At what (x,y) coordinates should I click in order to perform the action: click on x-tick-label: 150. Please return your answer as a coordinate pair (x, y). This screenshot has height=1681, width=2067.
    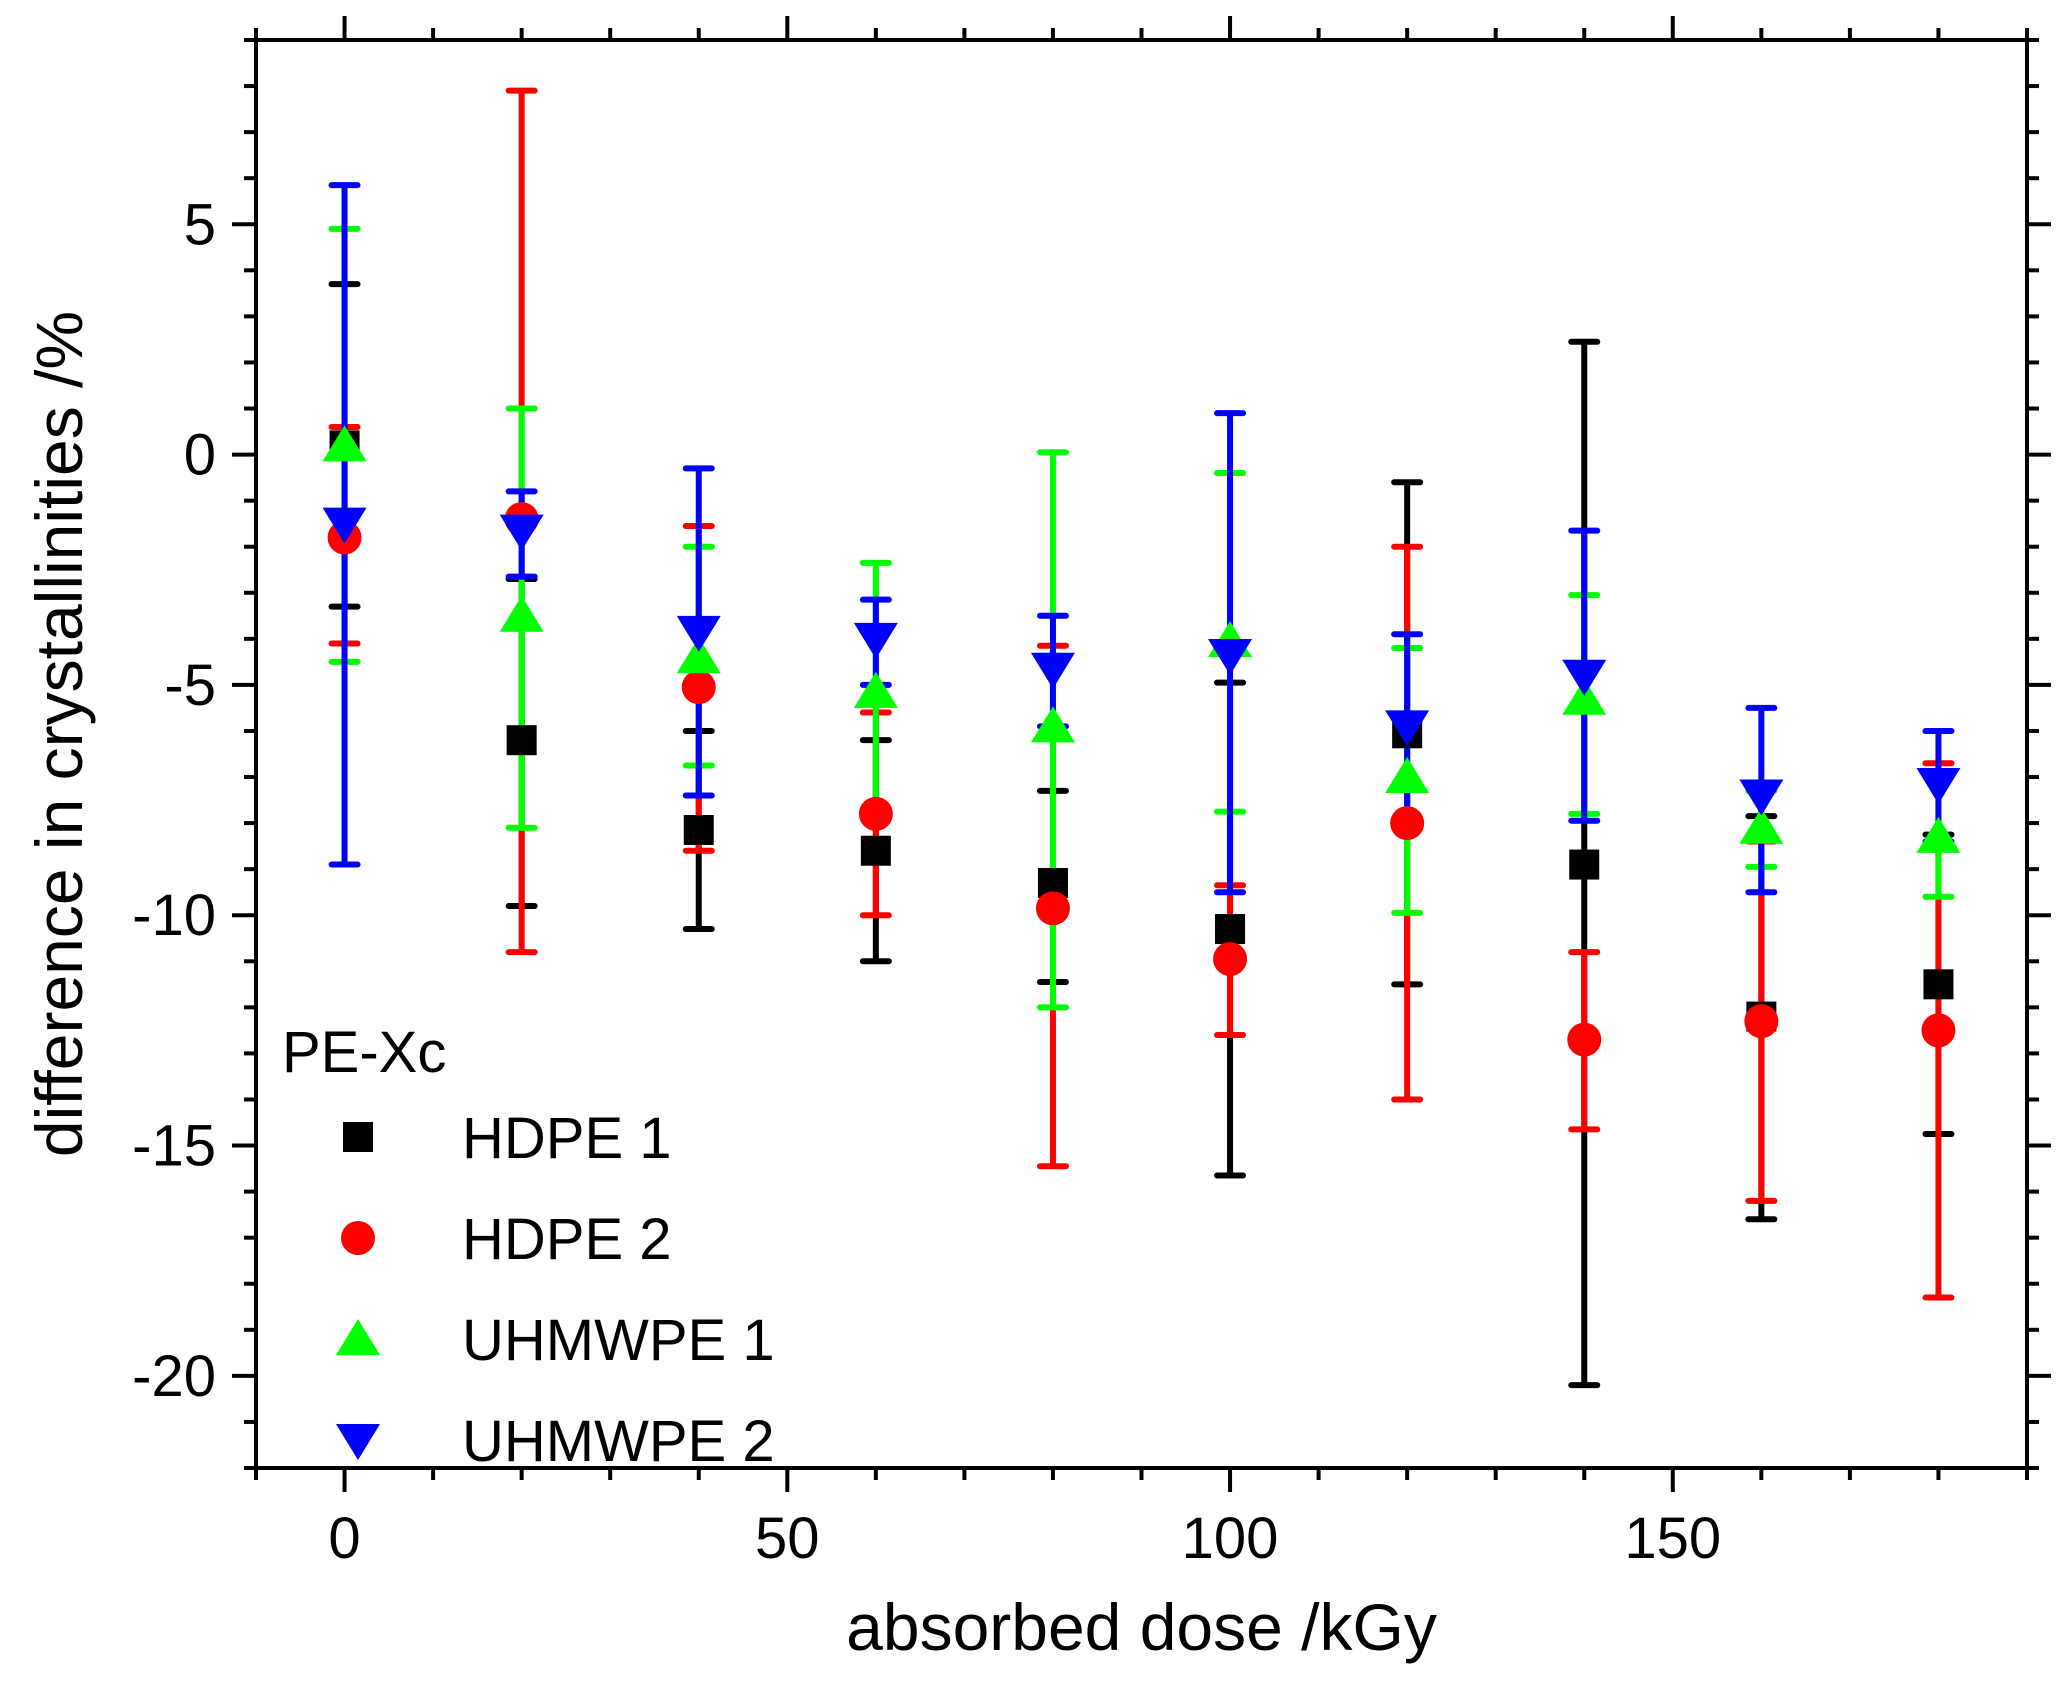
    Looking at the image, I should click on (1672, 1538).